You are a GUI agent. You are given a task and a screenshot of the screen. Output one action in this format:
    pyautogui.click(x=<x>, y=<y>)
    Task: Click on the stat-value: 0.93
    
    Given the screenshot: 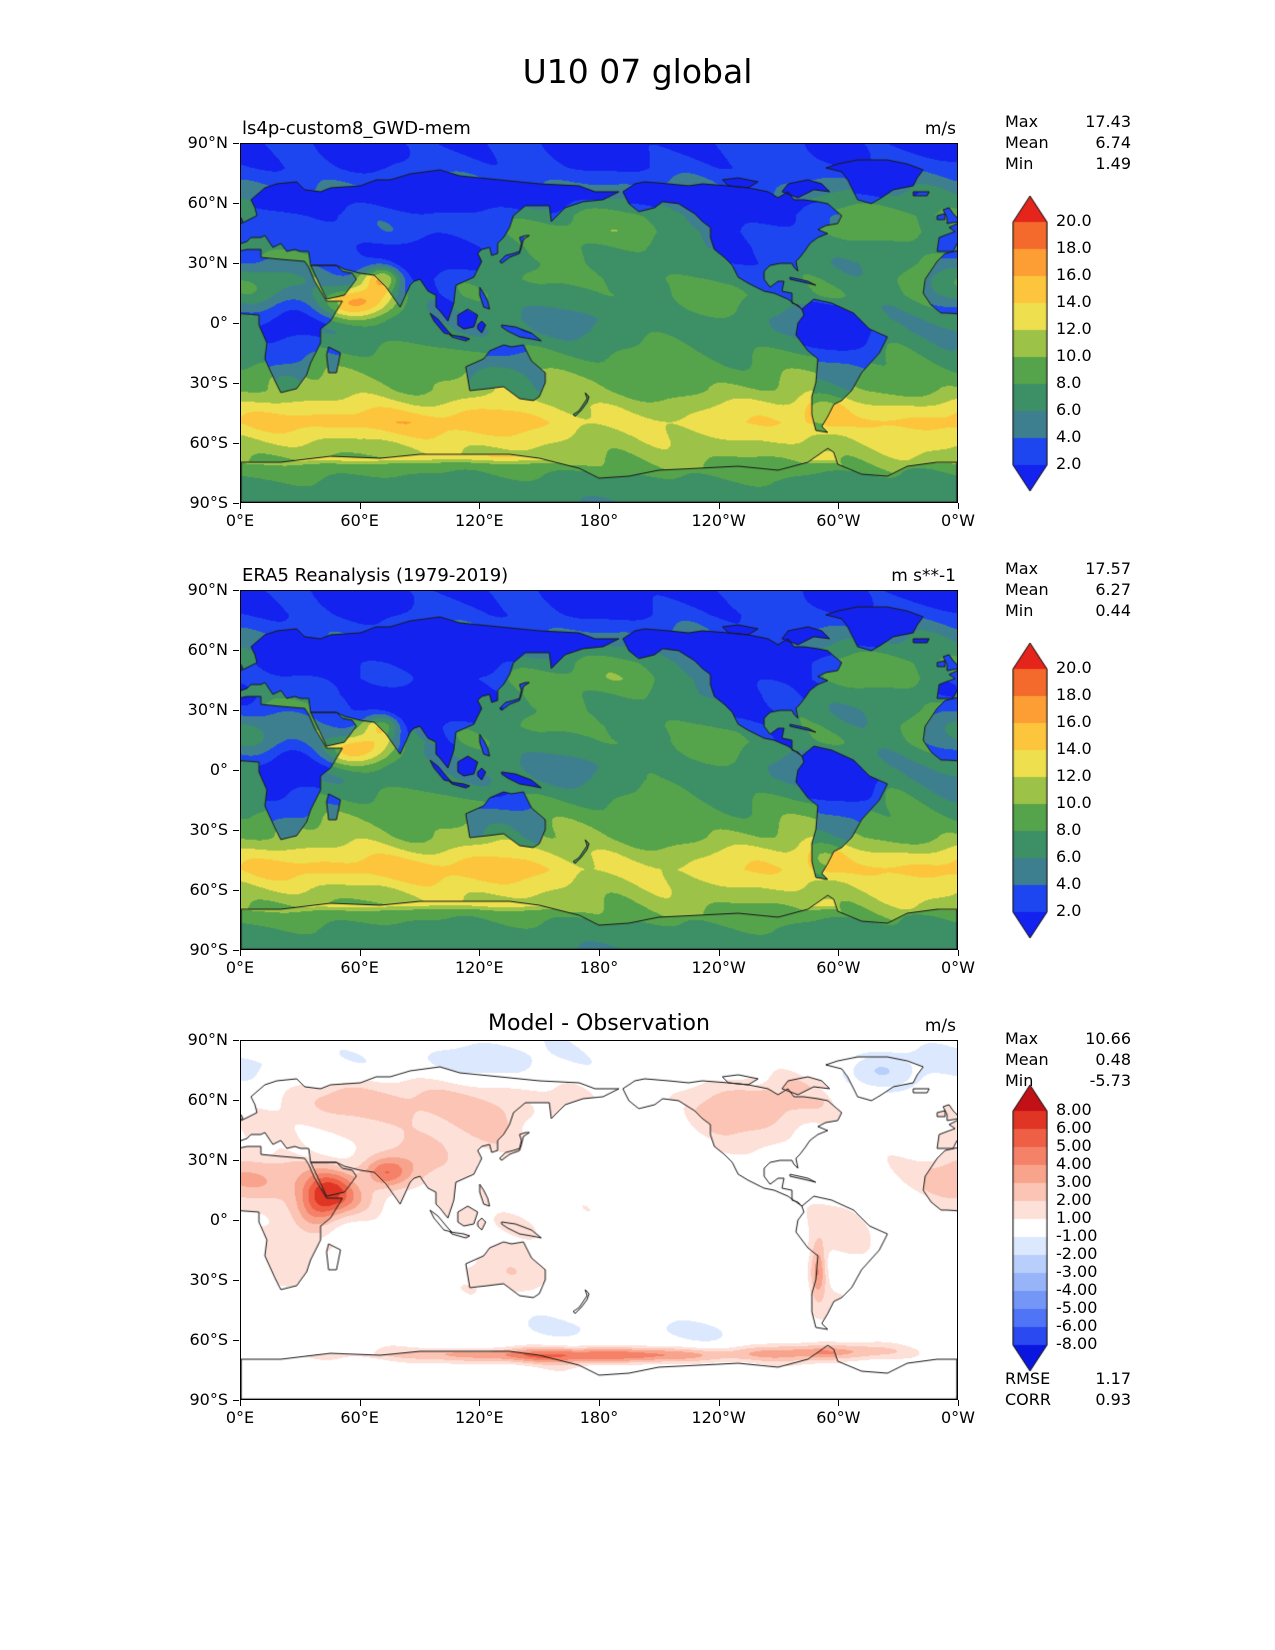 What is the action you would take?
    pyautogui.click(x=1113, y=1399)
    